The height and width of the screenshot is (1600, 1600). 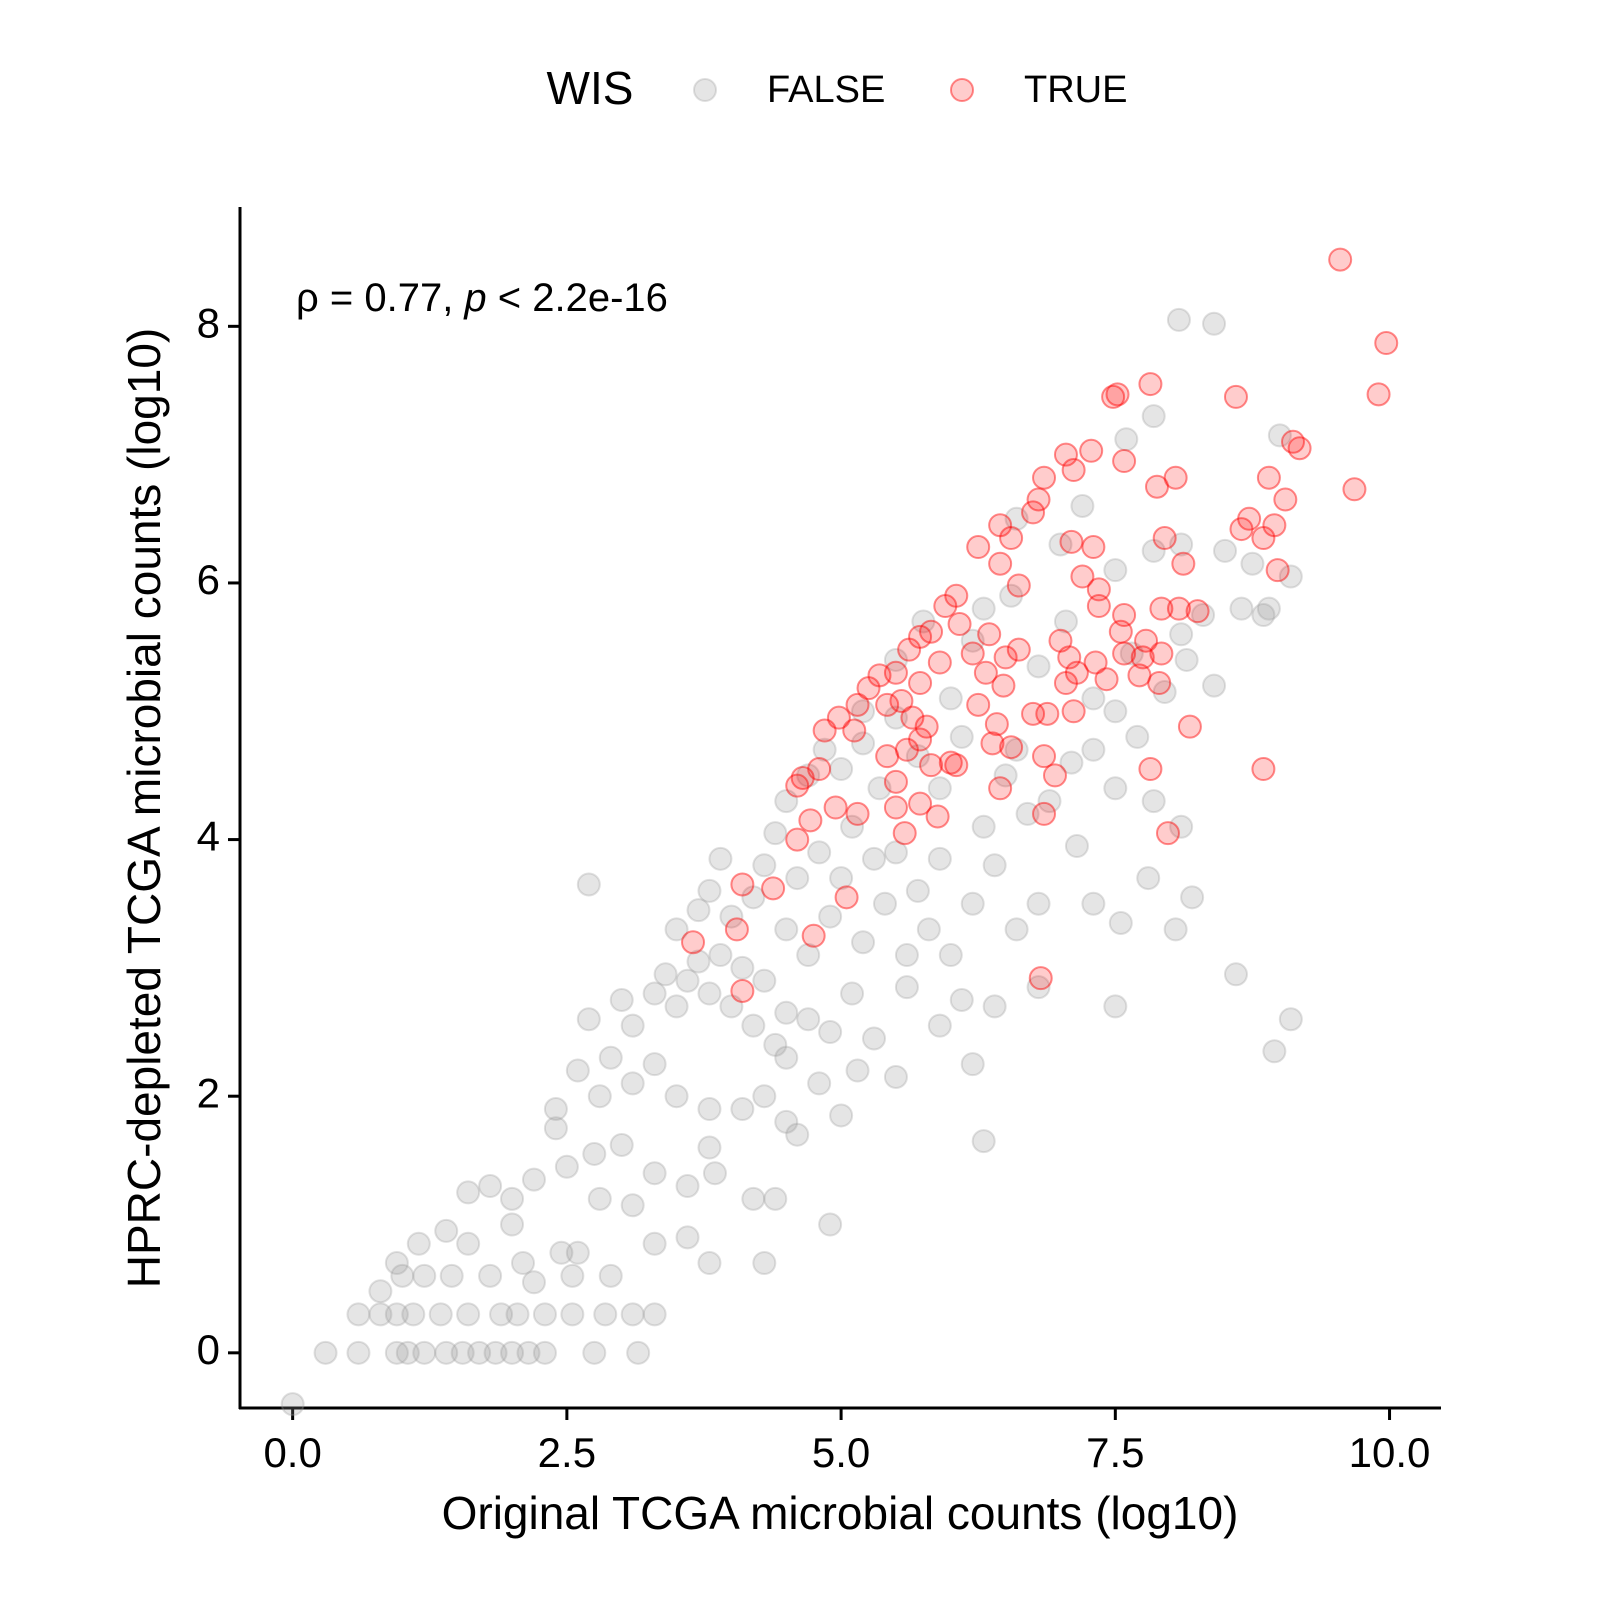 What do you see at coordinates (962, 90) in the screenshot?
I see `legend-marker` at bounding box center [962, 90].